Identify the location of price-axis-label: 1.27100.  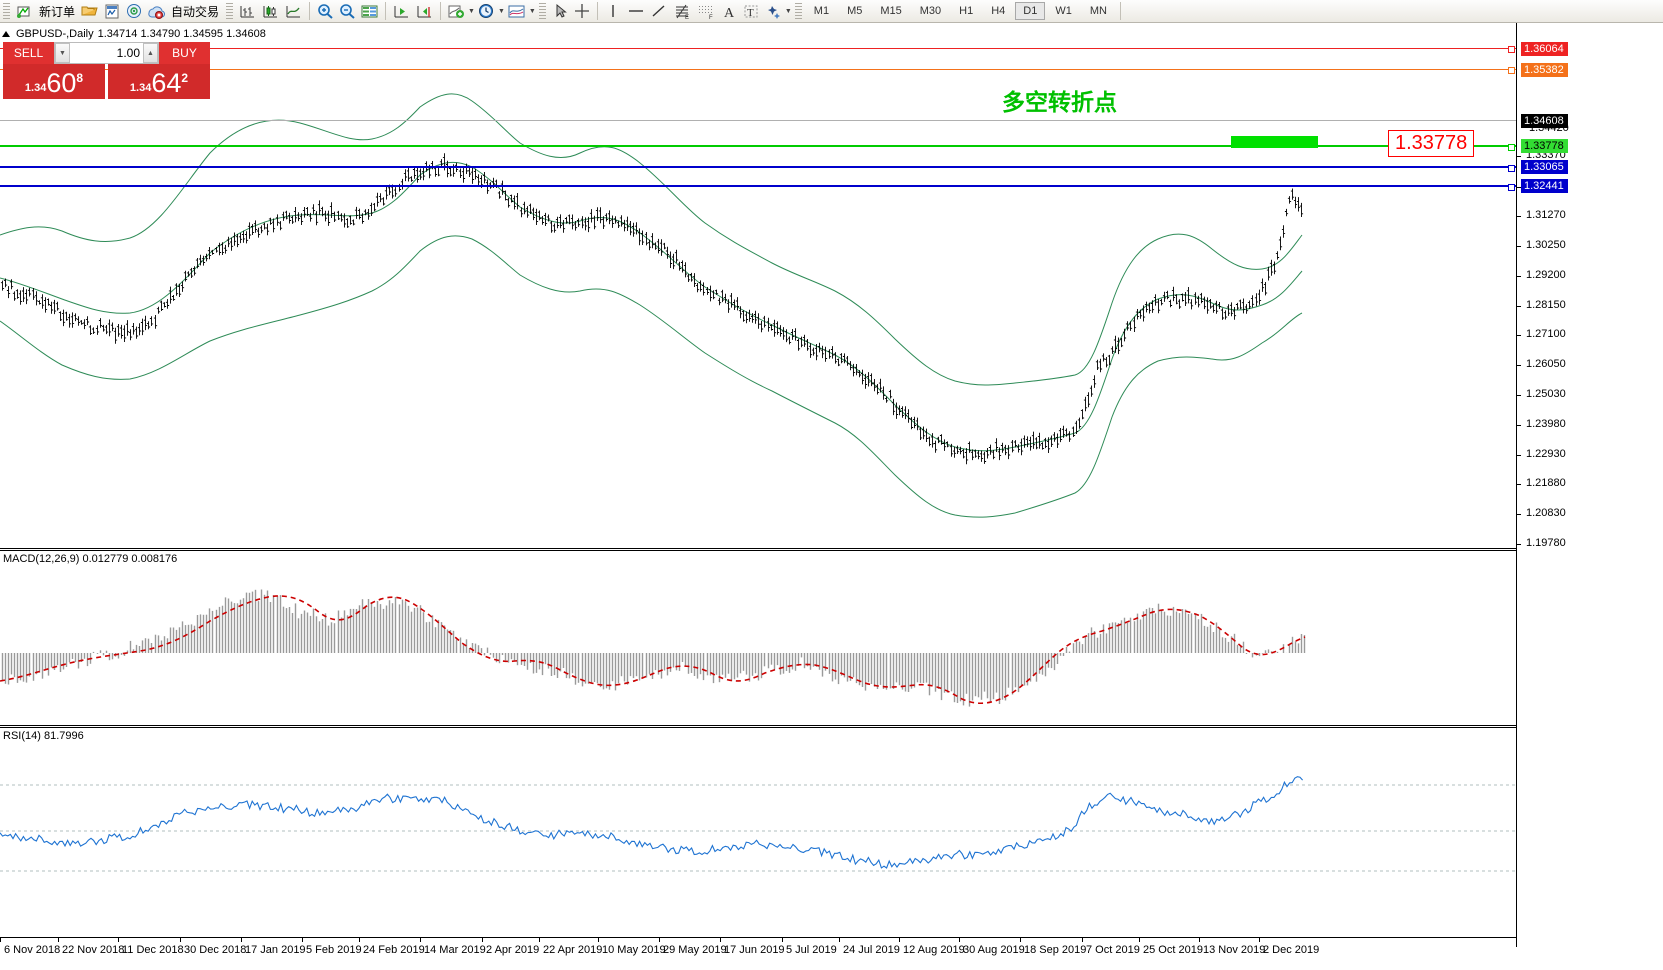
(1546, 334).